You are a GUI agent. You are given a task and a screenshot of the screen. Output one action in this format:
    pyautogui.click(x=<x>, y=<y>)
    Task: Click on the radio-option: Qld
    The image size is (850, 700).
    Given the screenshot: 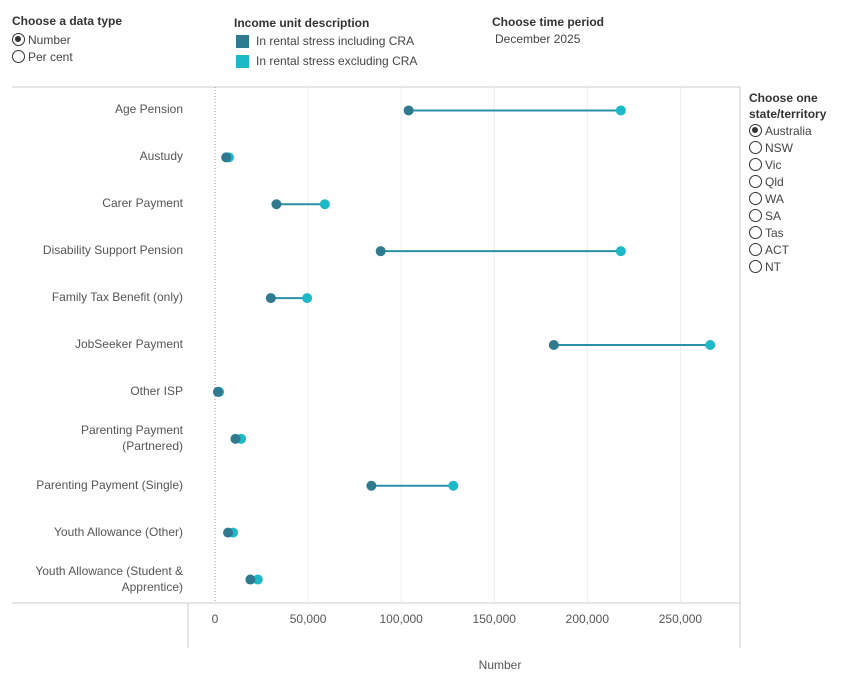 What is the action you would take?
    pyautogui.click(x=780, y=181)
    